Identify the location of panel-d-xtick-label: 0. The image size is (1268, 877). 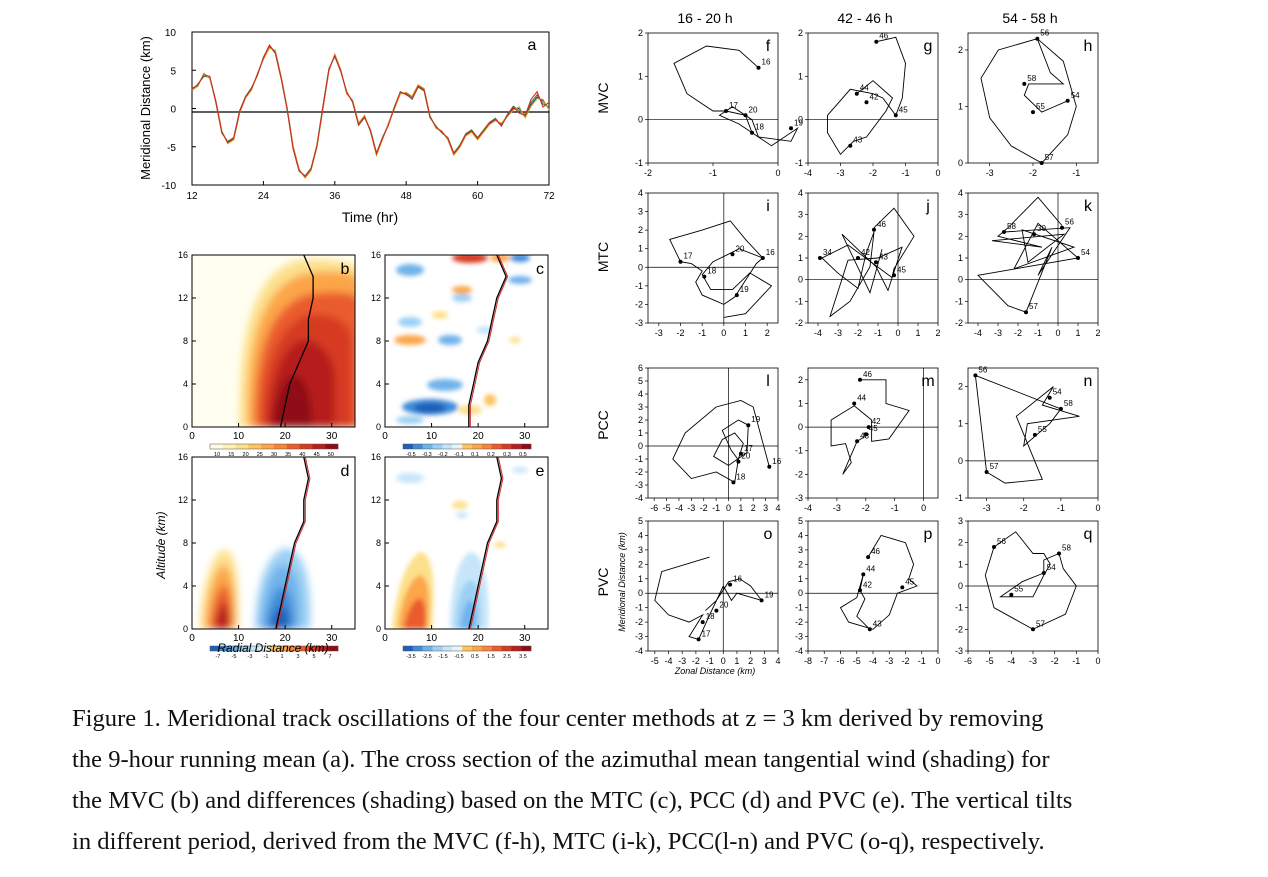
(192, 638).